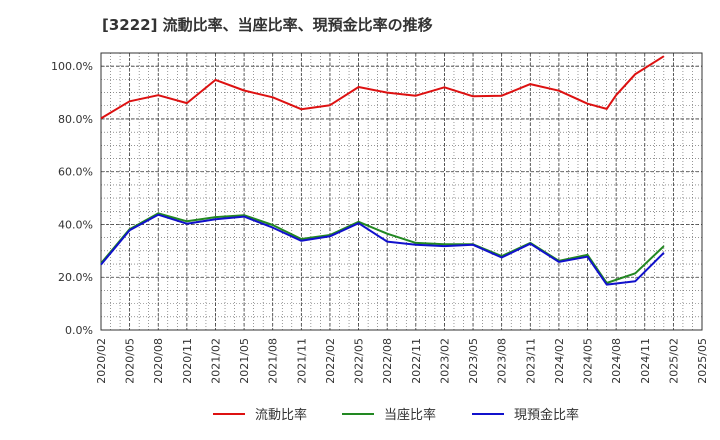  I want to click on x-tick-label: 2022/05, so click(359, 361).